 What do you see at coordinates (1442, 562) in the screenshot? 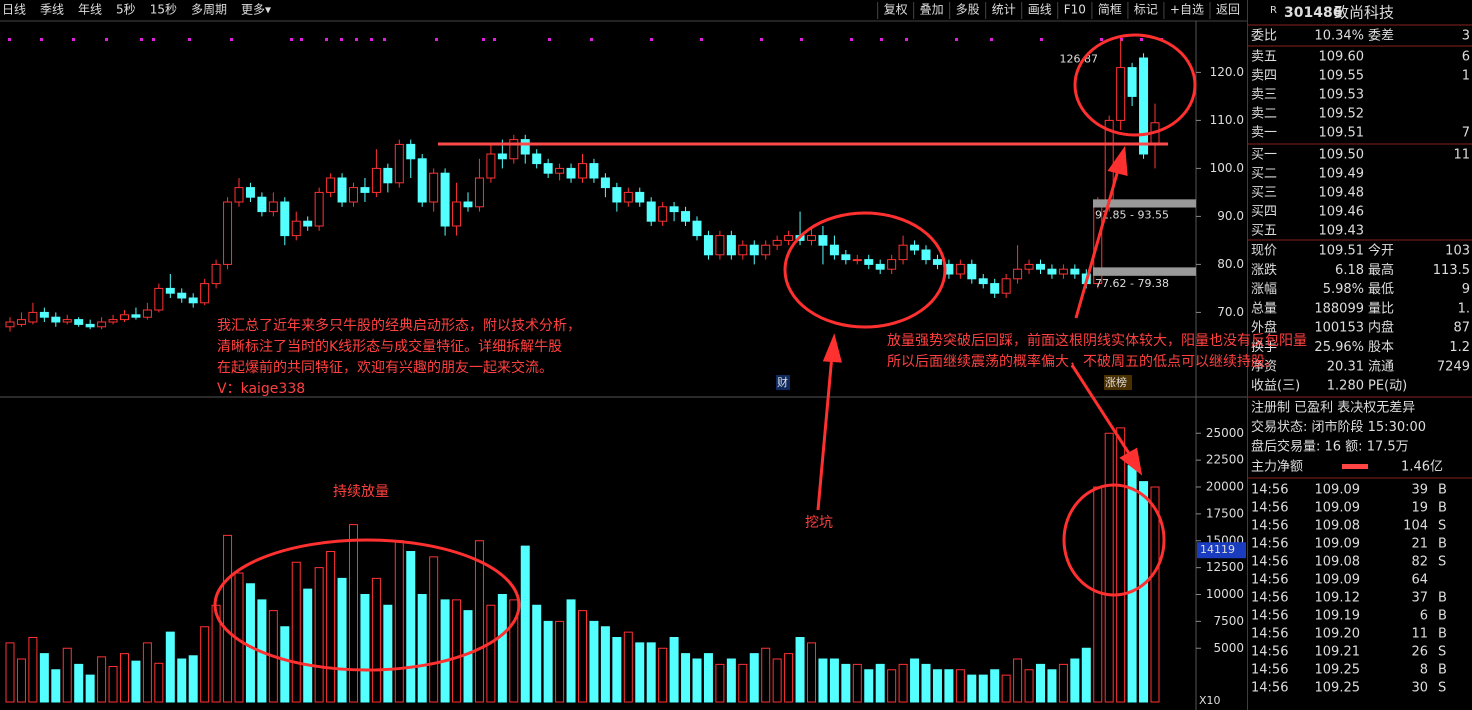
I see `panel-cell: S` at bounding box center [1442, 562].